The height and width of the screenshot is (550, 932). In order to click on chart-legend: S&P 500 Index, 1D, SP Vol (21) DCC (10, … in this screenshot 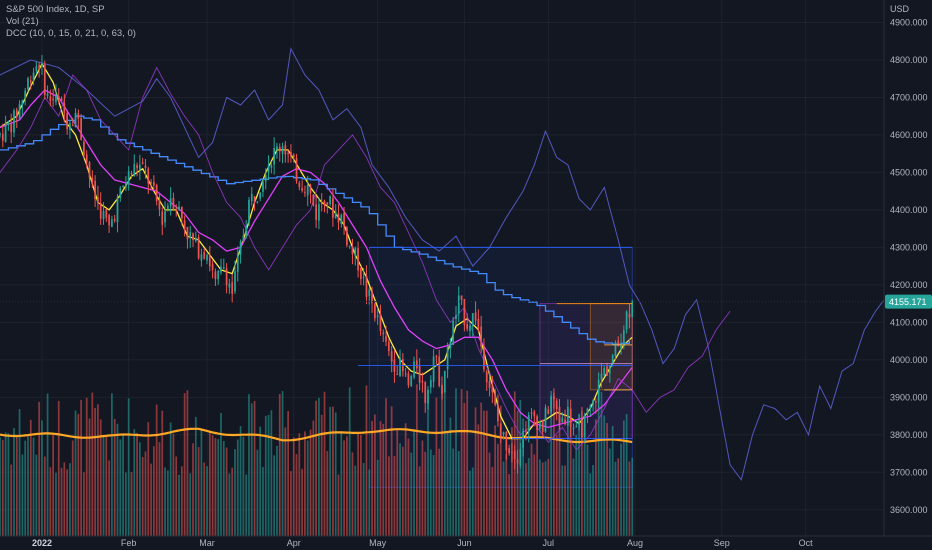, I will do `click(71, 22)`.